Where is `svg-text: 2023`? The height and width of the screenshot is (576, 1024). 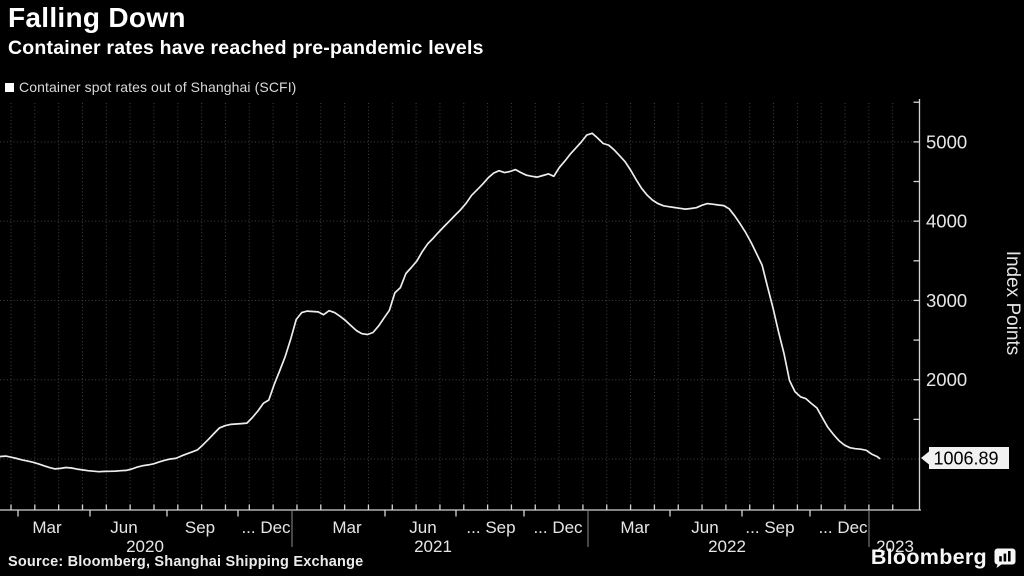
svg-text: 2023 is located at coordinates (895, 546).